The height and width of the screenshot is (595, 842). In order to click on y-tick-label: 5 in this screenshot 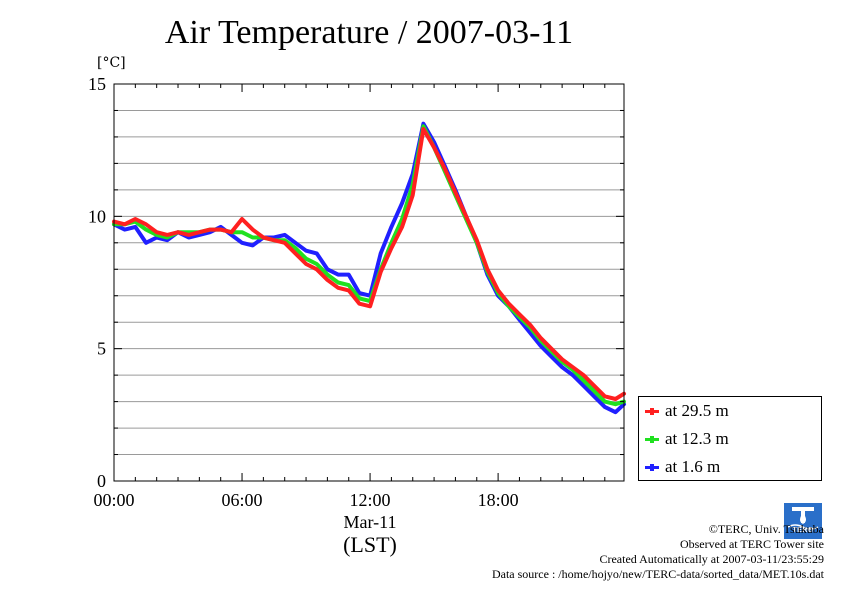, I will do `click(101, 349)`.